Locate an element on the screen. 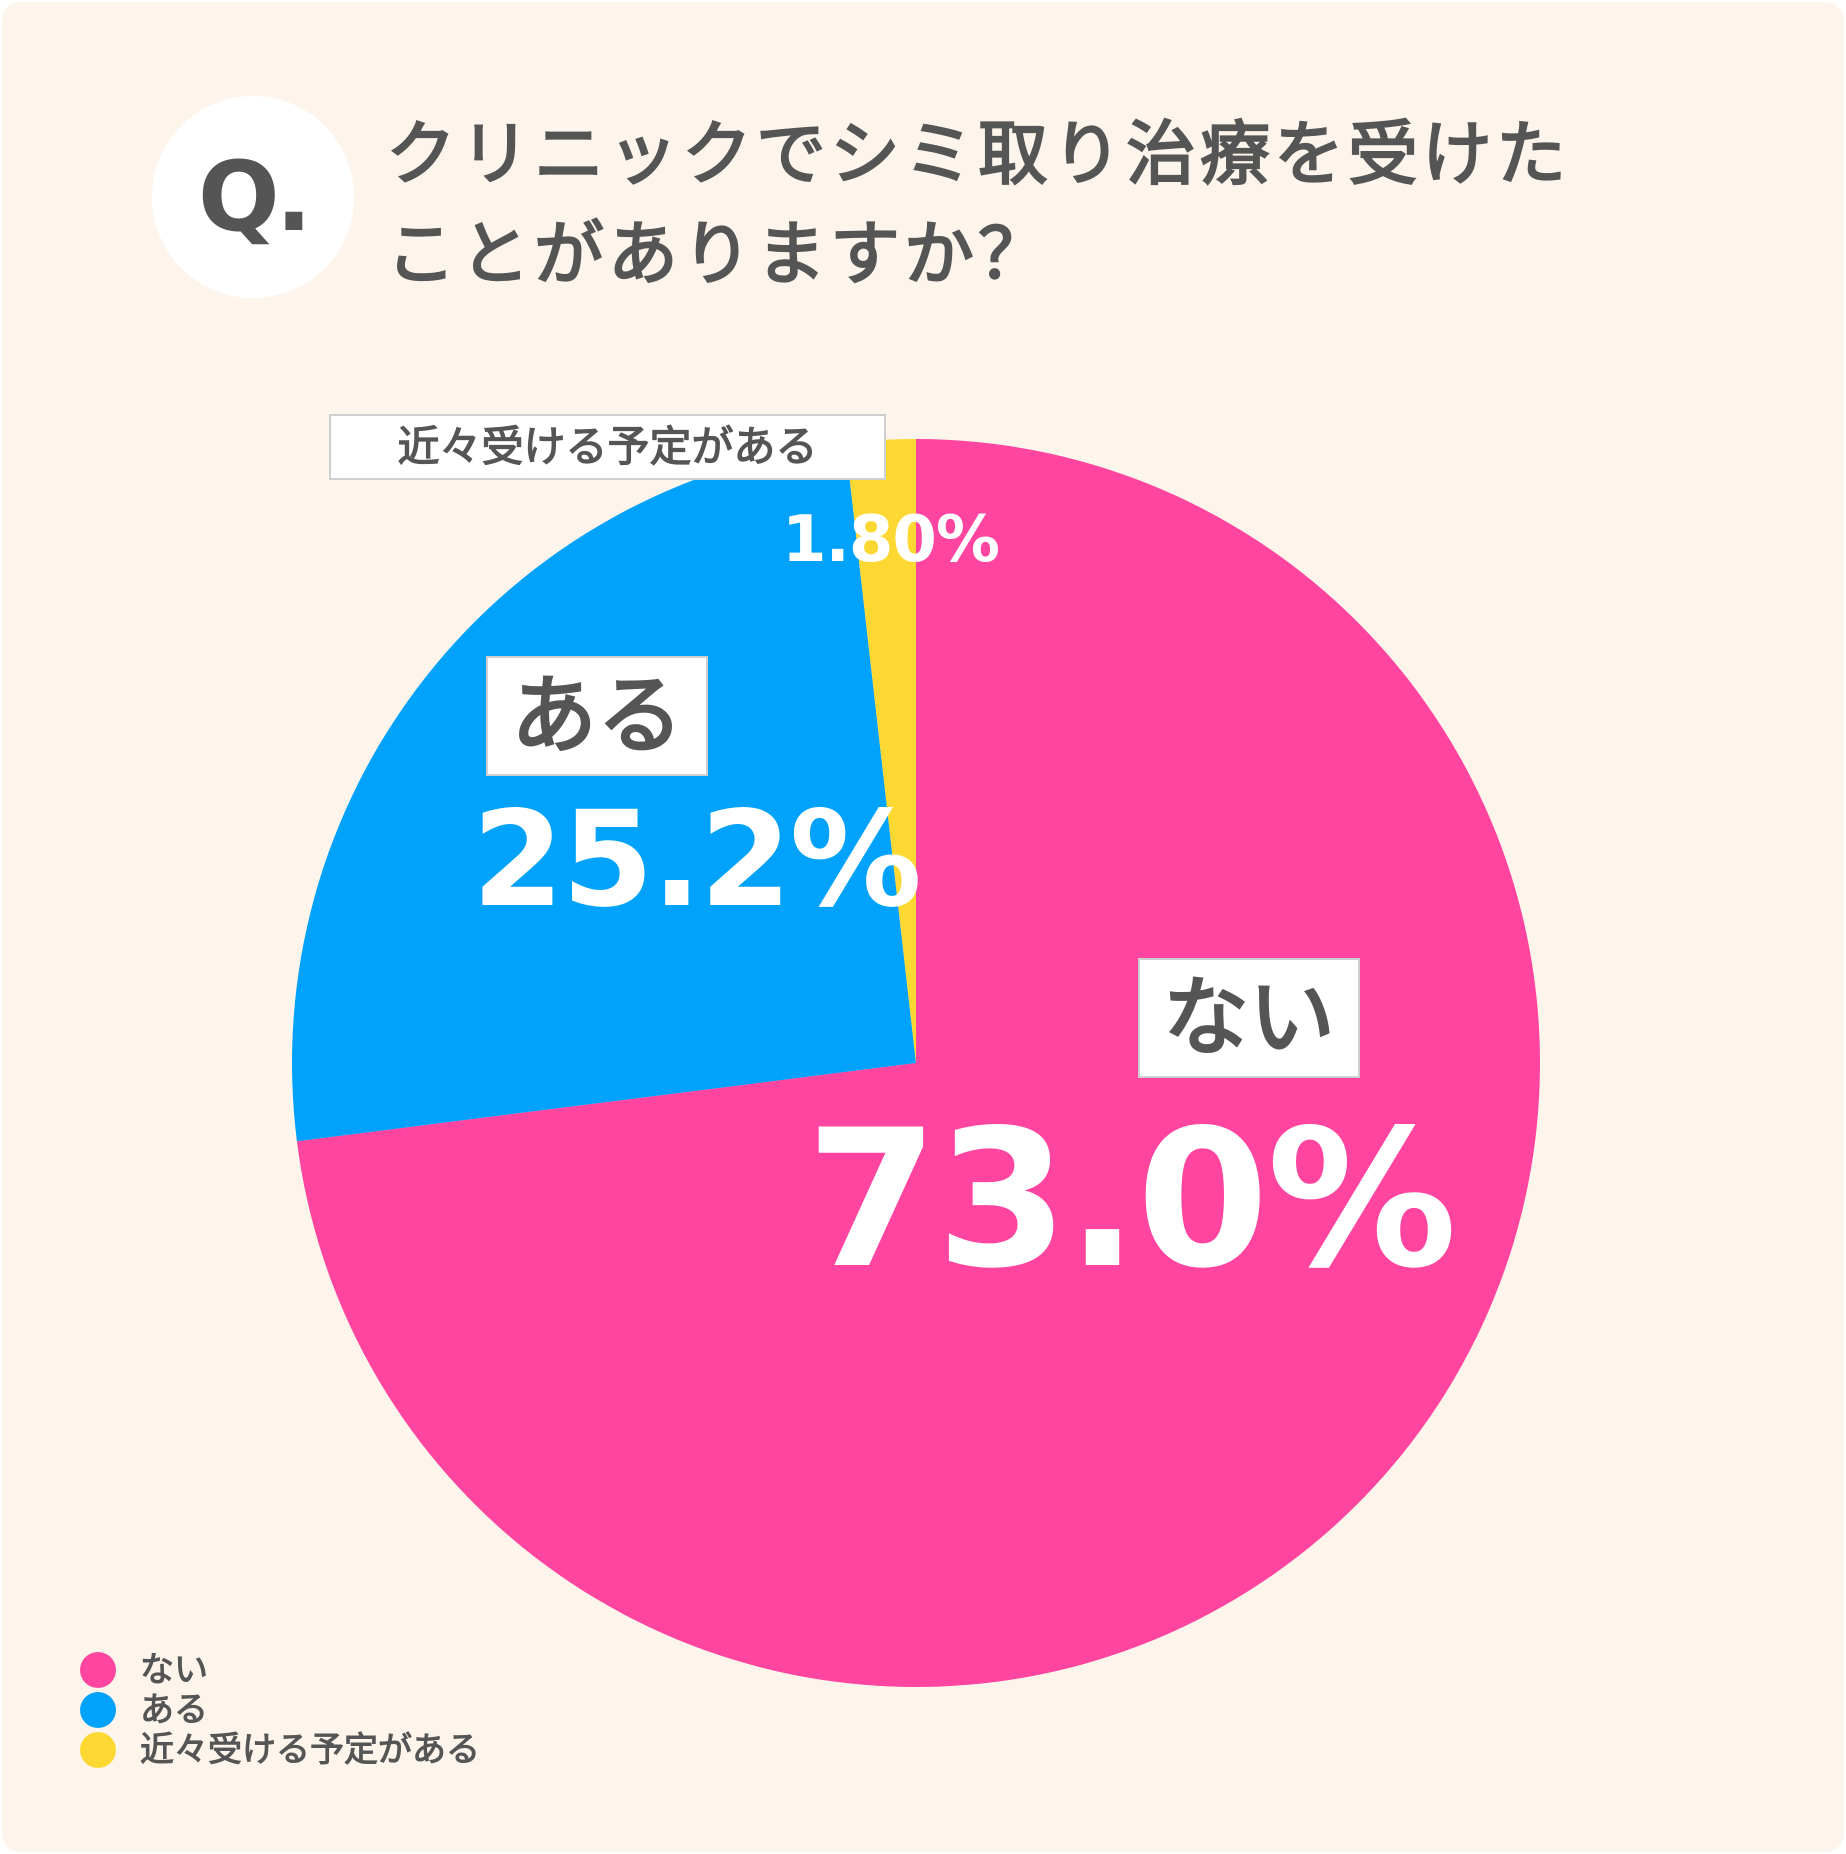 The image size is (1846, 1854). question-line-1: クリニックでシミ取り治療を受けた is located at coordinates (978, 154).